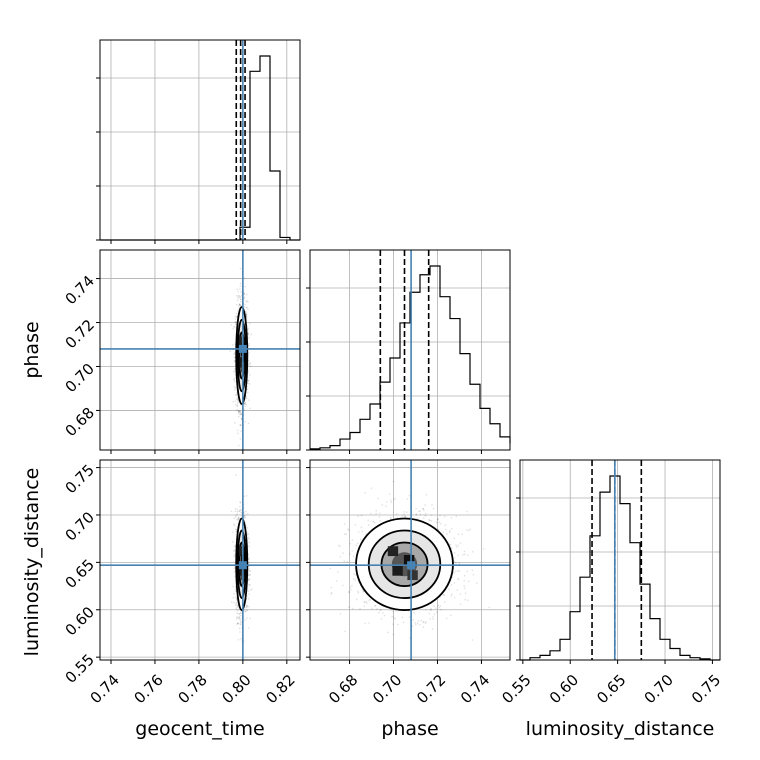 The width and height of the screenshot is (760, 760). Describe the element at coordinates (80, 621) in the screenshot. I see `y-tick-label-luminosity-distance: 0.60` at that location.